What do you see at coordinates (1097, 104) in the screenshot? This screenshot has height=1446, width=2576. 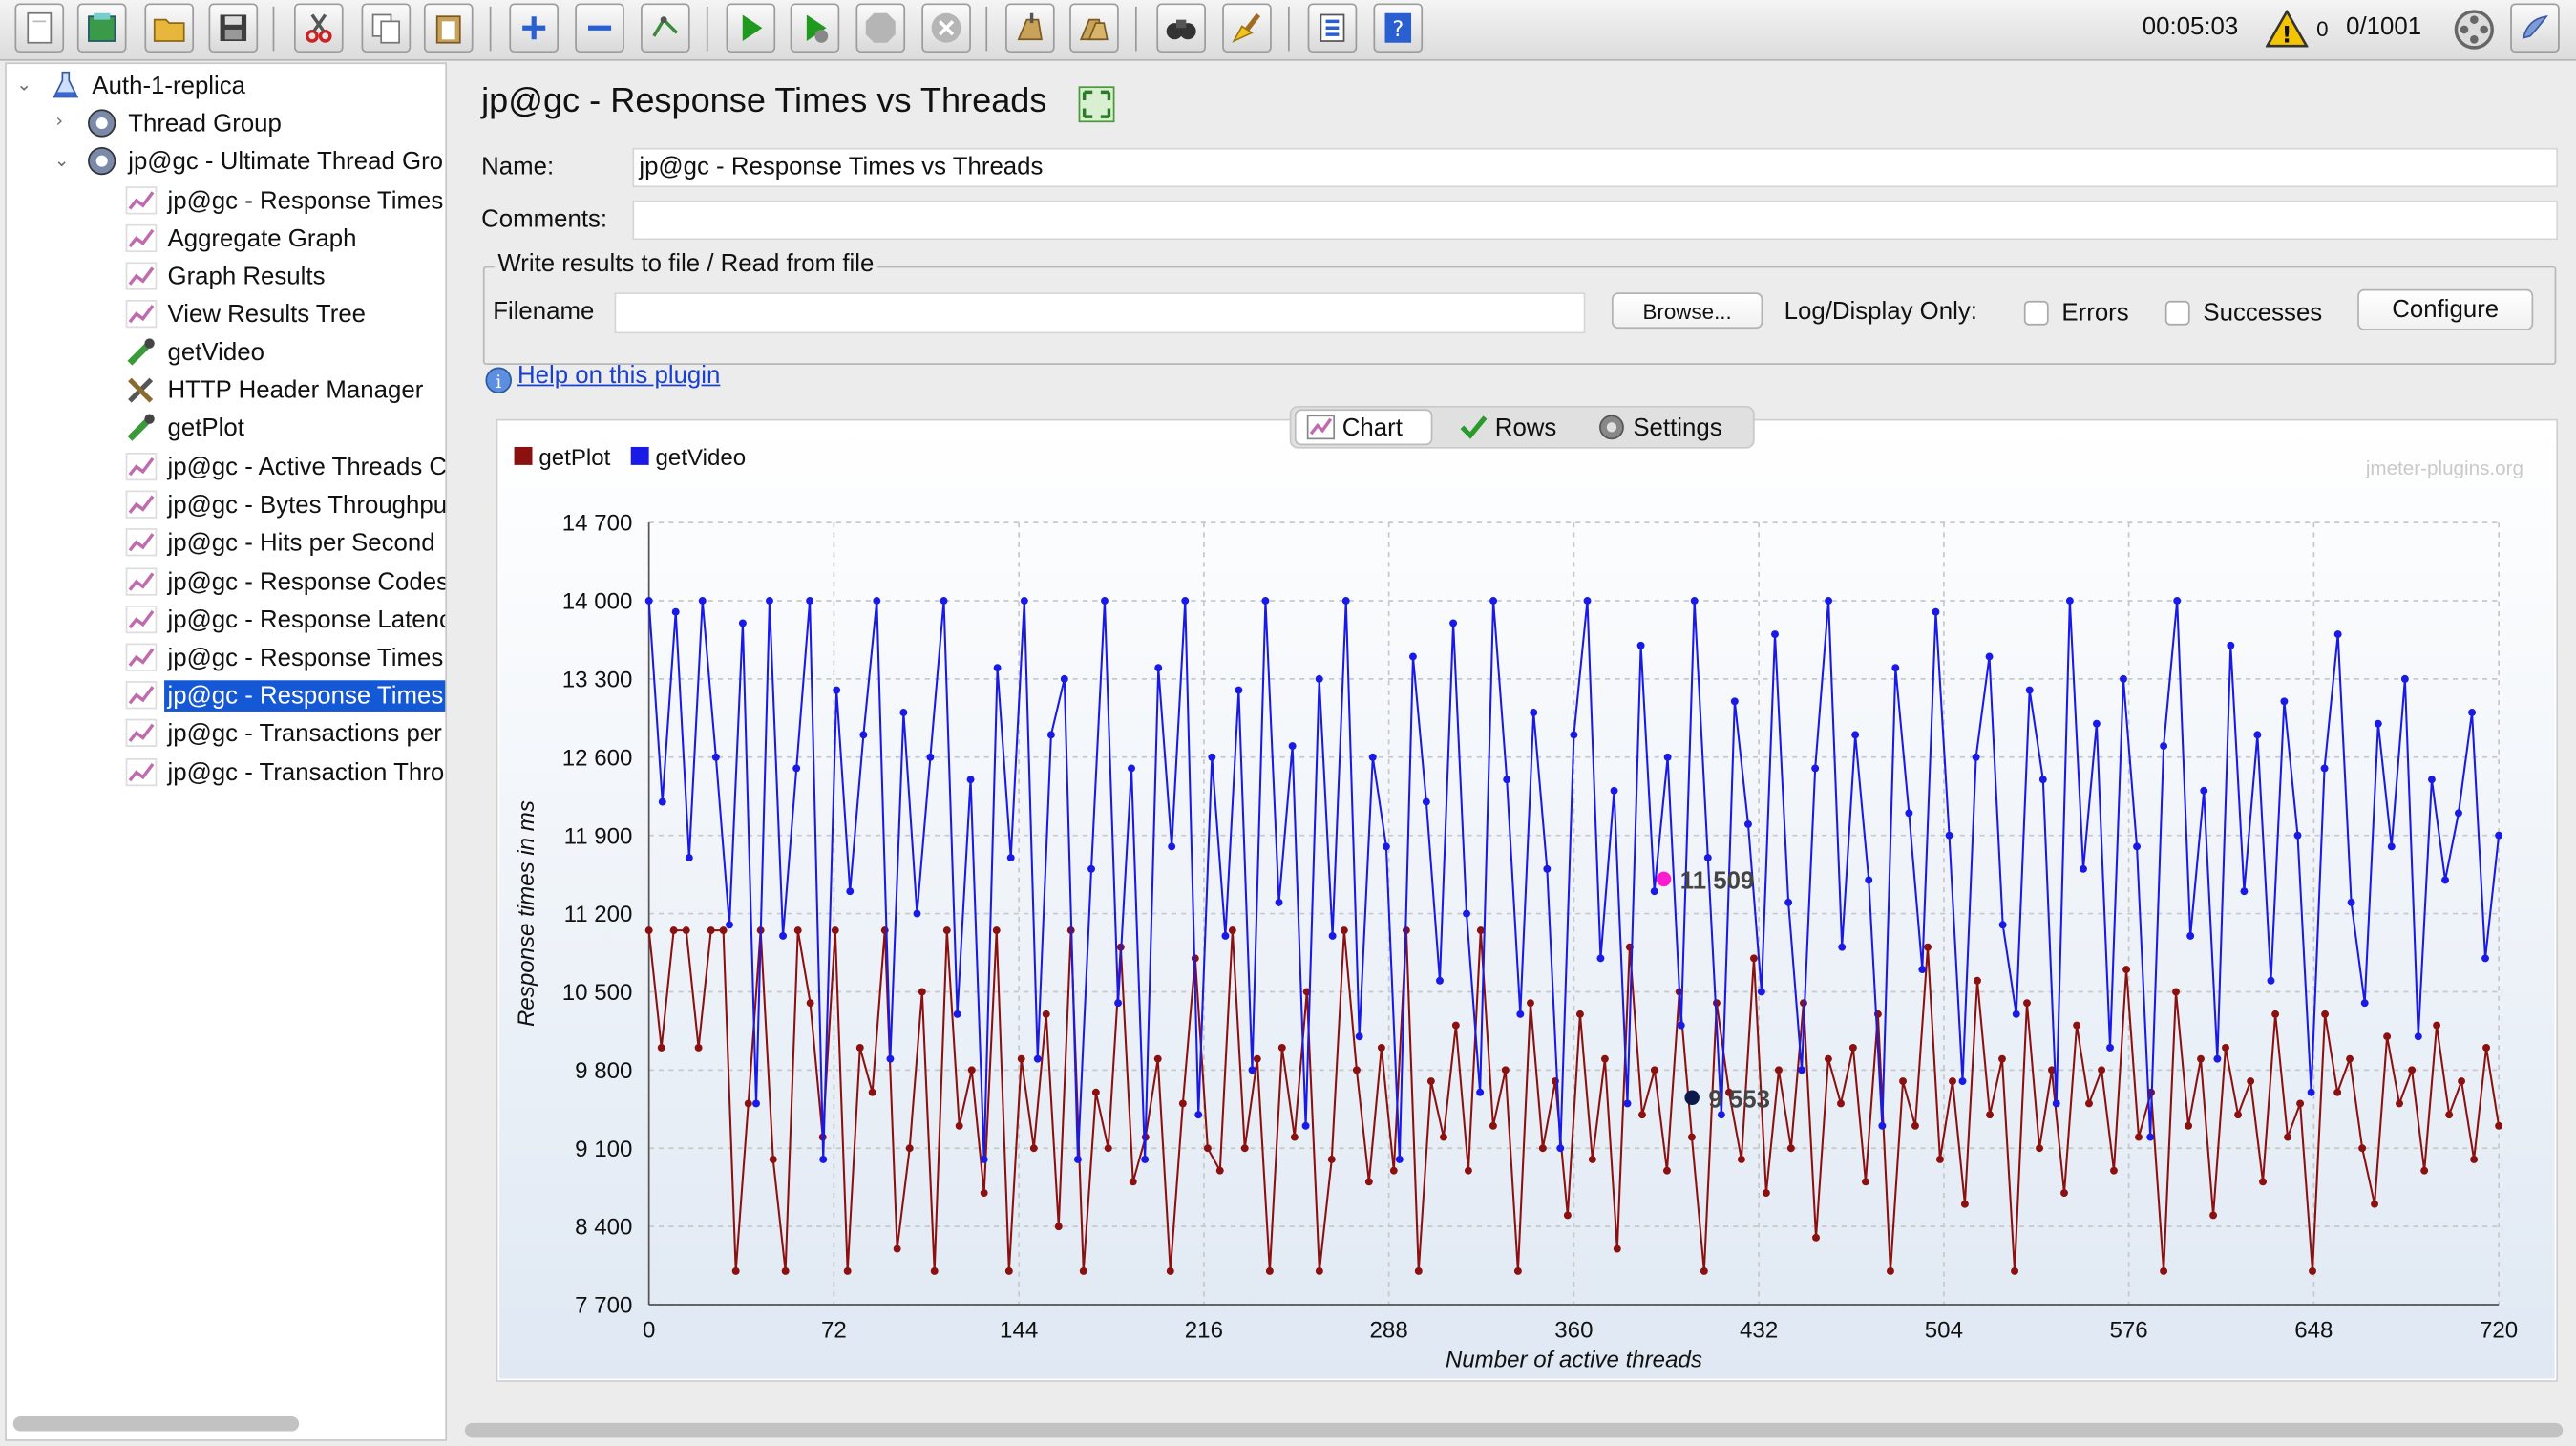 I see `expand-icon` at bounding box center [1097, 104].